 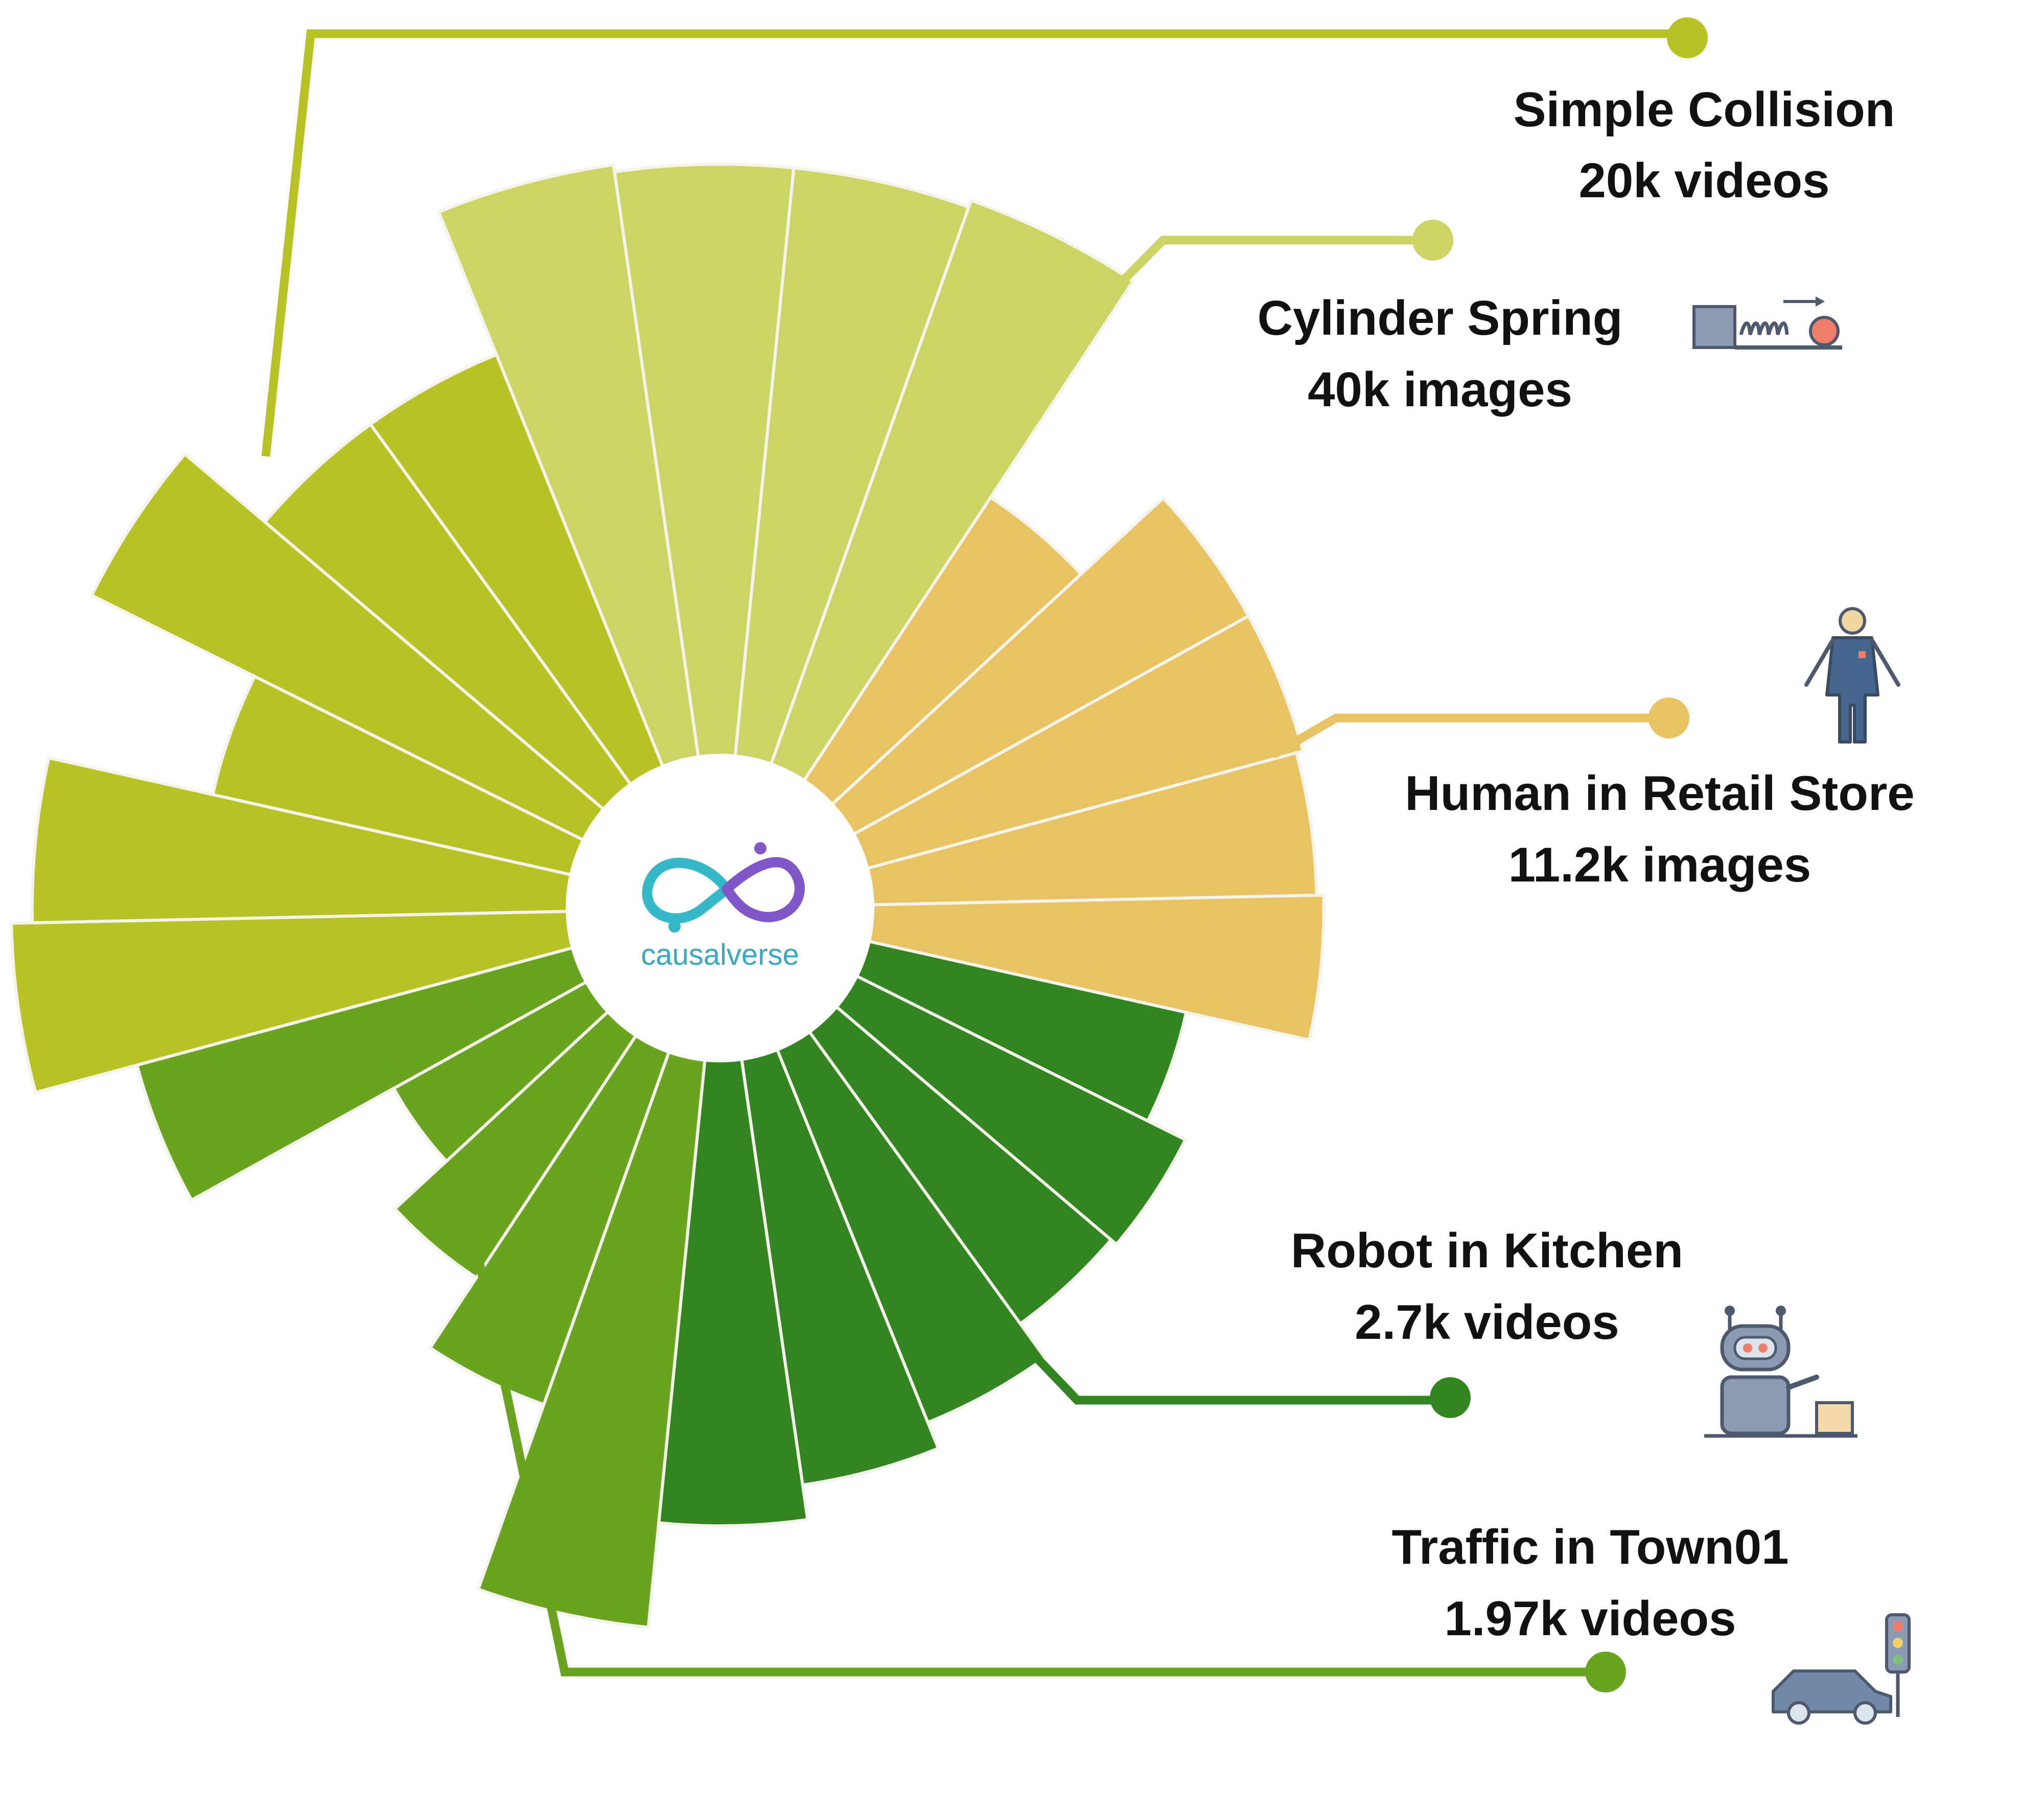 What do you see at coordinates (1852, 676) in the screenshot?
I see `person-icon` at bounding box center [1852, 676].